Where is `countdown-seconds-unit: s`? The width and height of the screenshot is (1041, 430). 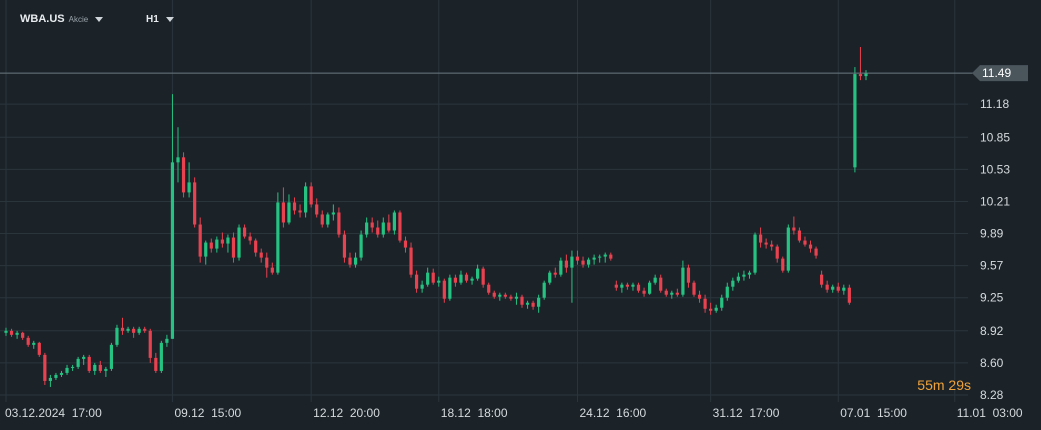 countdown-seconds-unit: s is located at coordinates (967, 385).